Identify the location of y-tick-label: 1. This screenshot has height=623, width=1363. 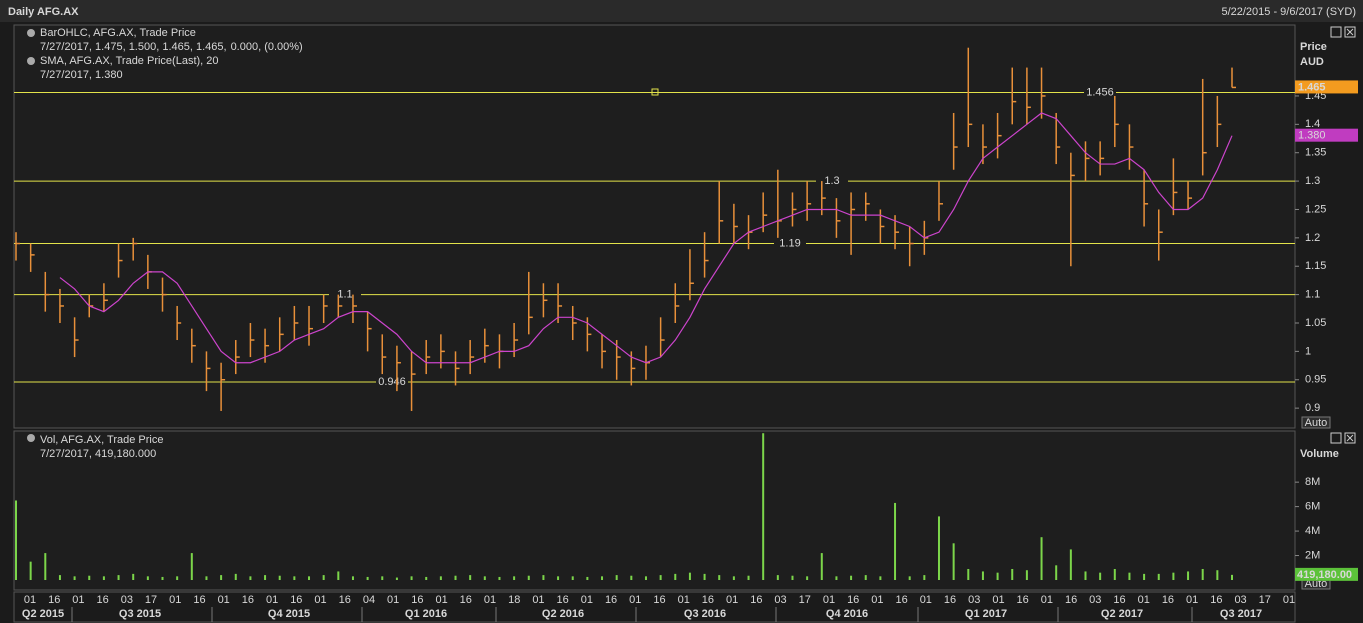
(1308, 351).